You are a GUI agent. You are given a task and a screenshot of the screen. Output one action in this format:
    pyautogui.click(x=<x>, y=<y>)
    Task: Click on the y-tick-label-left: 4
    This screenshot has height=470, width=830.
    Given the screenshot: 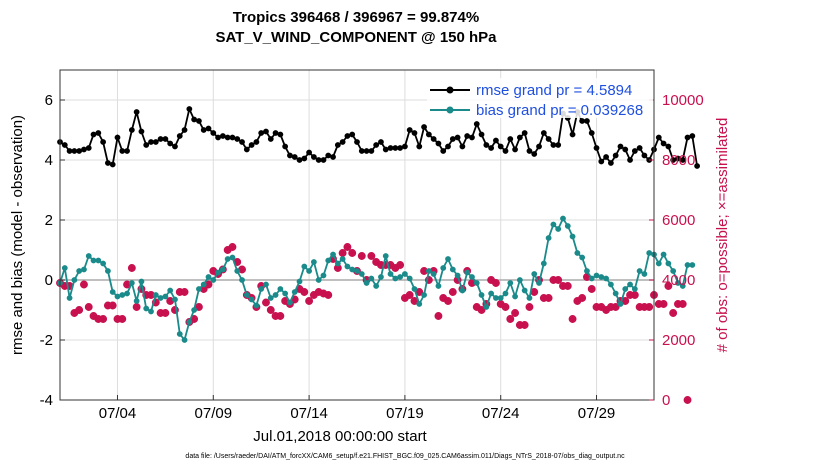 What is the action you would take?
    pyautogui.click(x=49, y=160)
    